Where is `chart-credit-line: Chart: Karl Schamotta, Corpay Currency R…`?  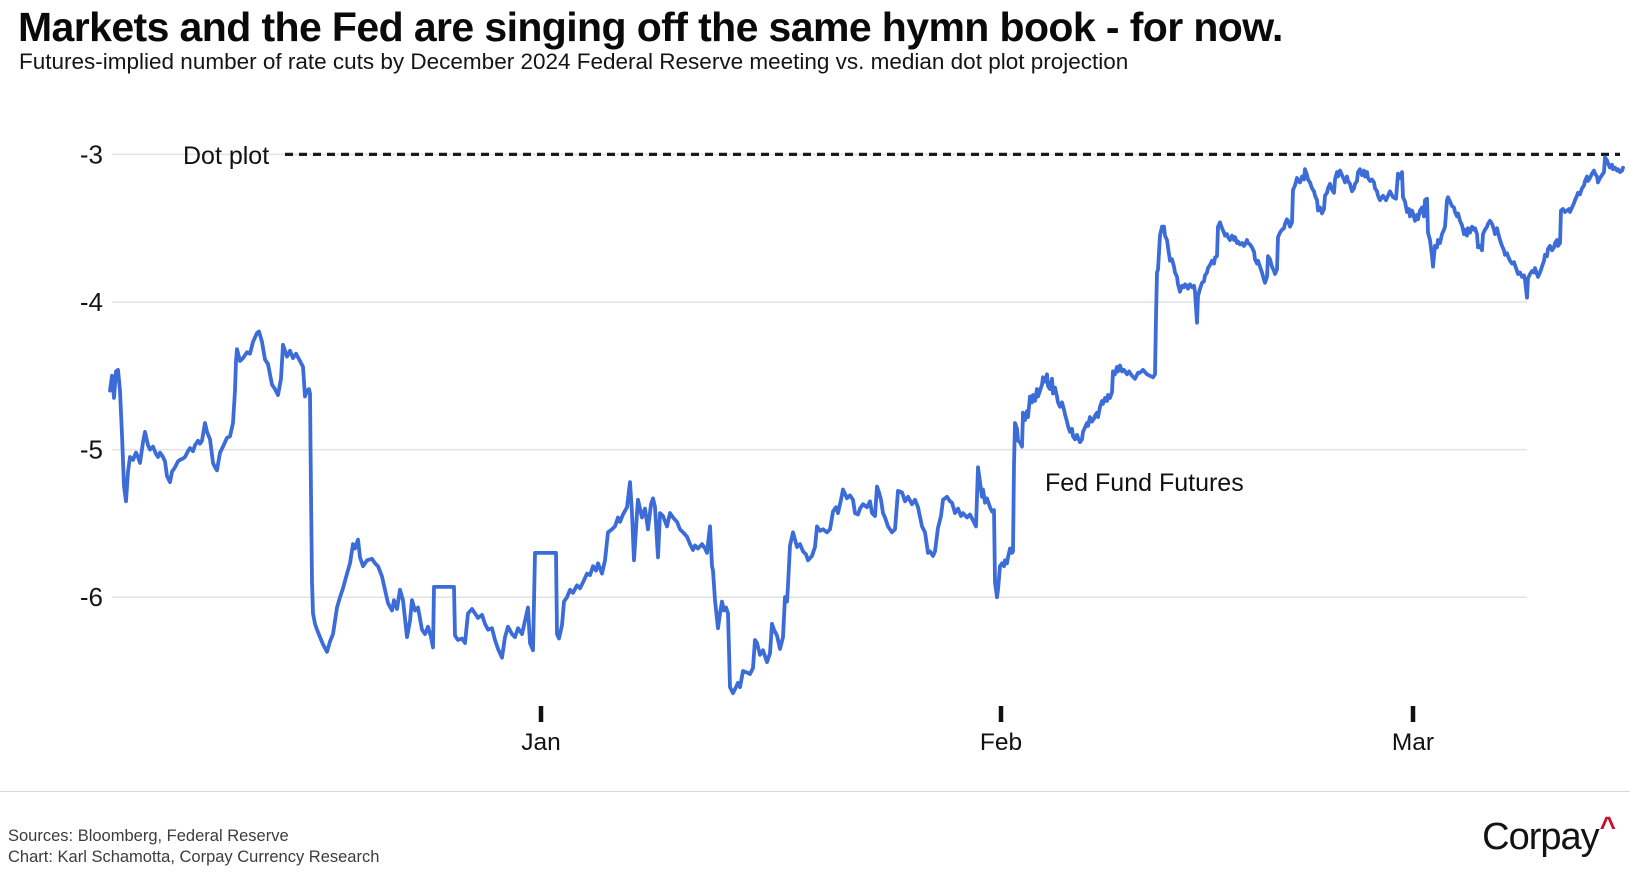
chart-credit-line: Chart: Karl Schamotta, Corpay Currency R… is located at coordinates (194, 857).